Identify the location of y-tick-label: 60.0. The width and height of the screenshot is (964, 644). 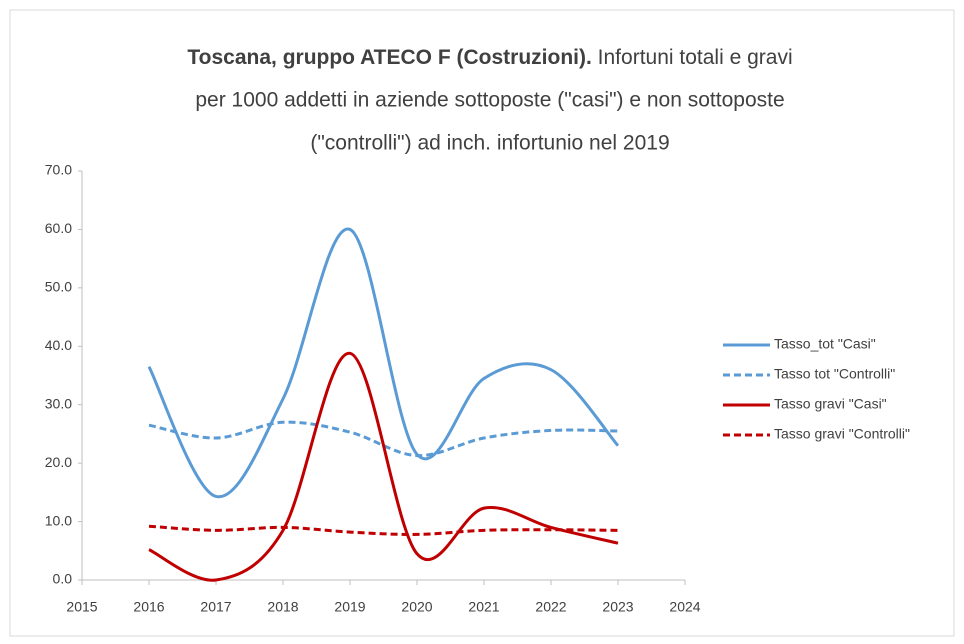
(58, 228).